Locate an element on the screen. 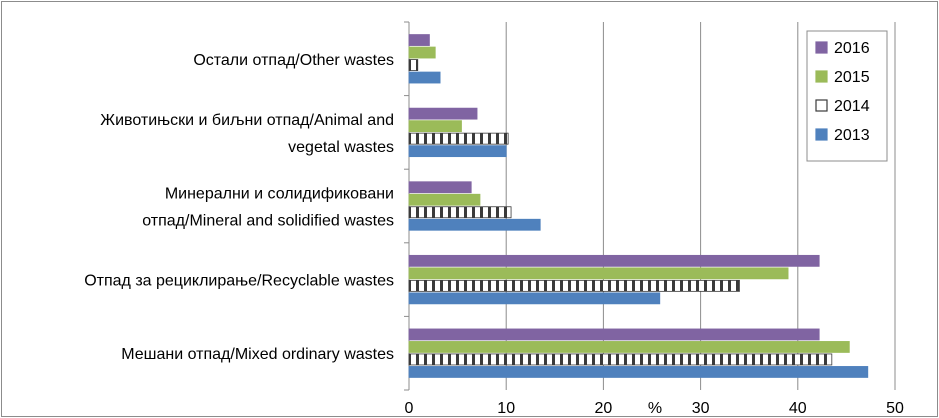 The width and height of the screenshot is (939, 418). legend-label-2014: 2014 is located at coordinates (852, 106).